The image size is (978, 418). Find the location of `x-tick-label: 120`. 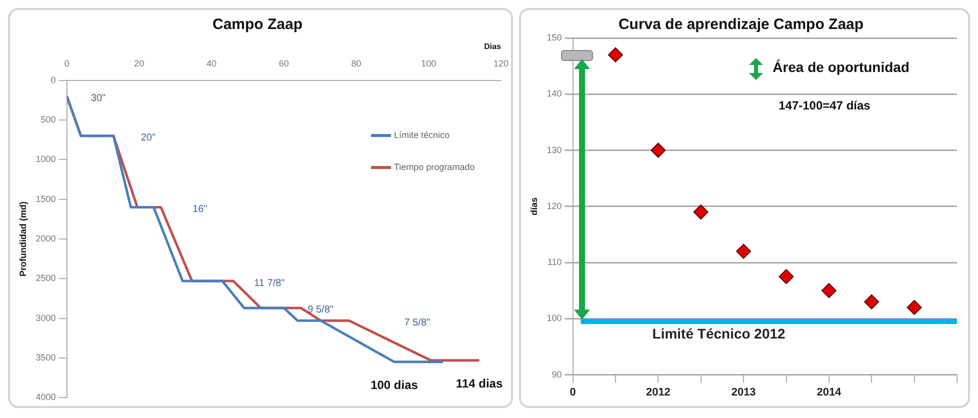

x-tick-label: 120 is located at coordinates (501, 63).